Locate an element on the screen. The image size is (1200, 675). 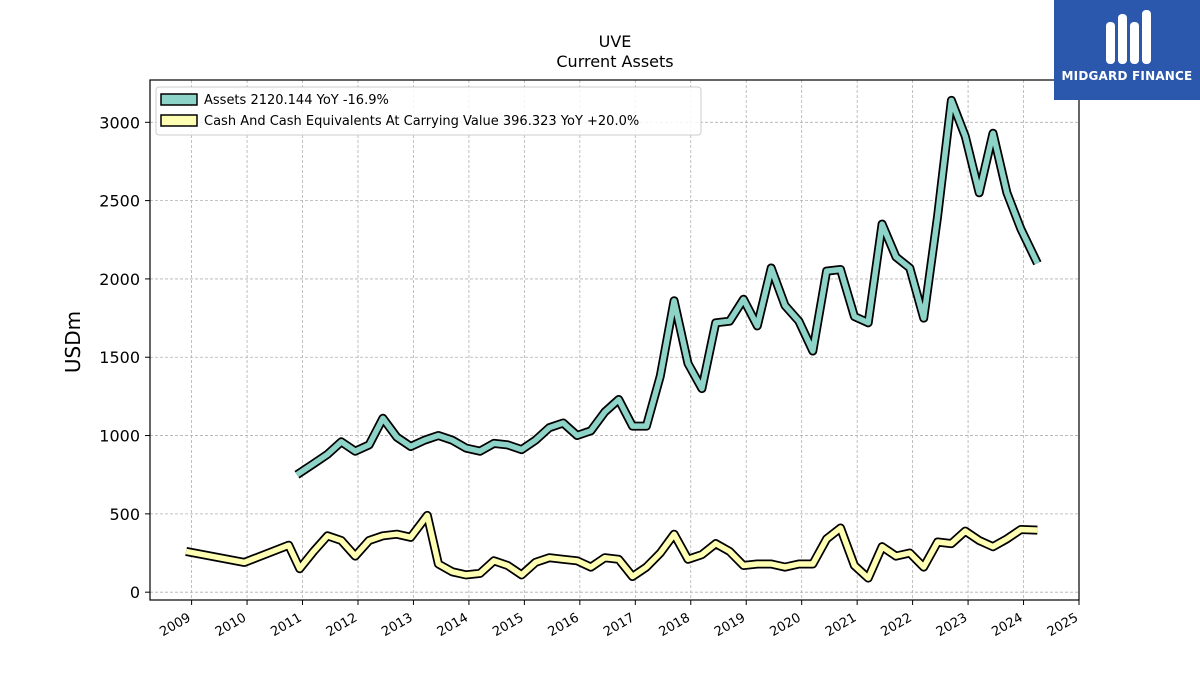
brand-logo: MIDGARD FINANCE is located at coordinates (1127, 50).